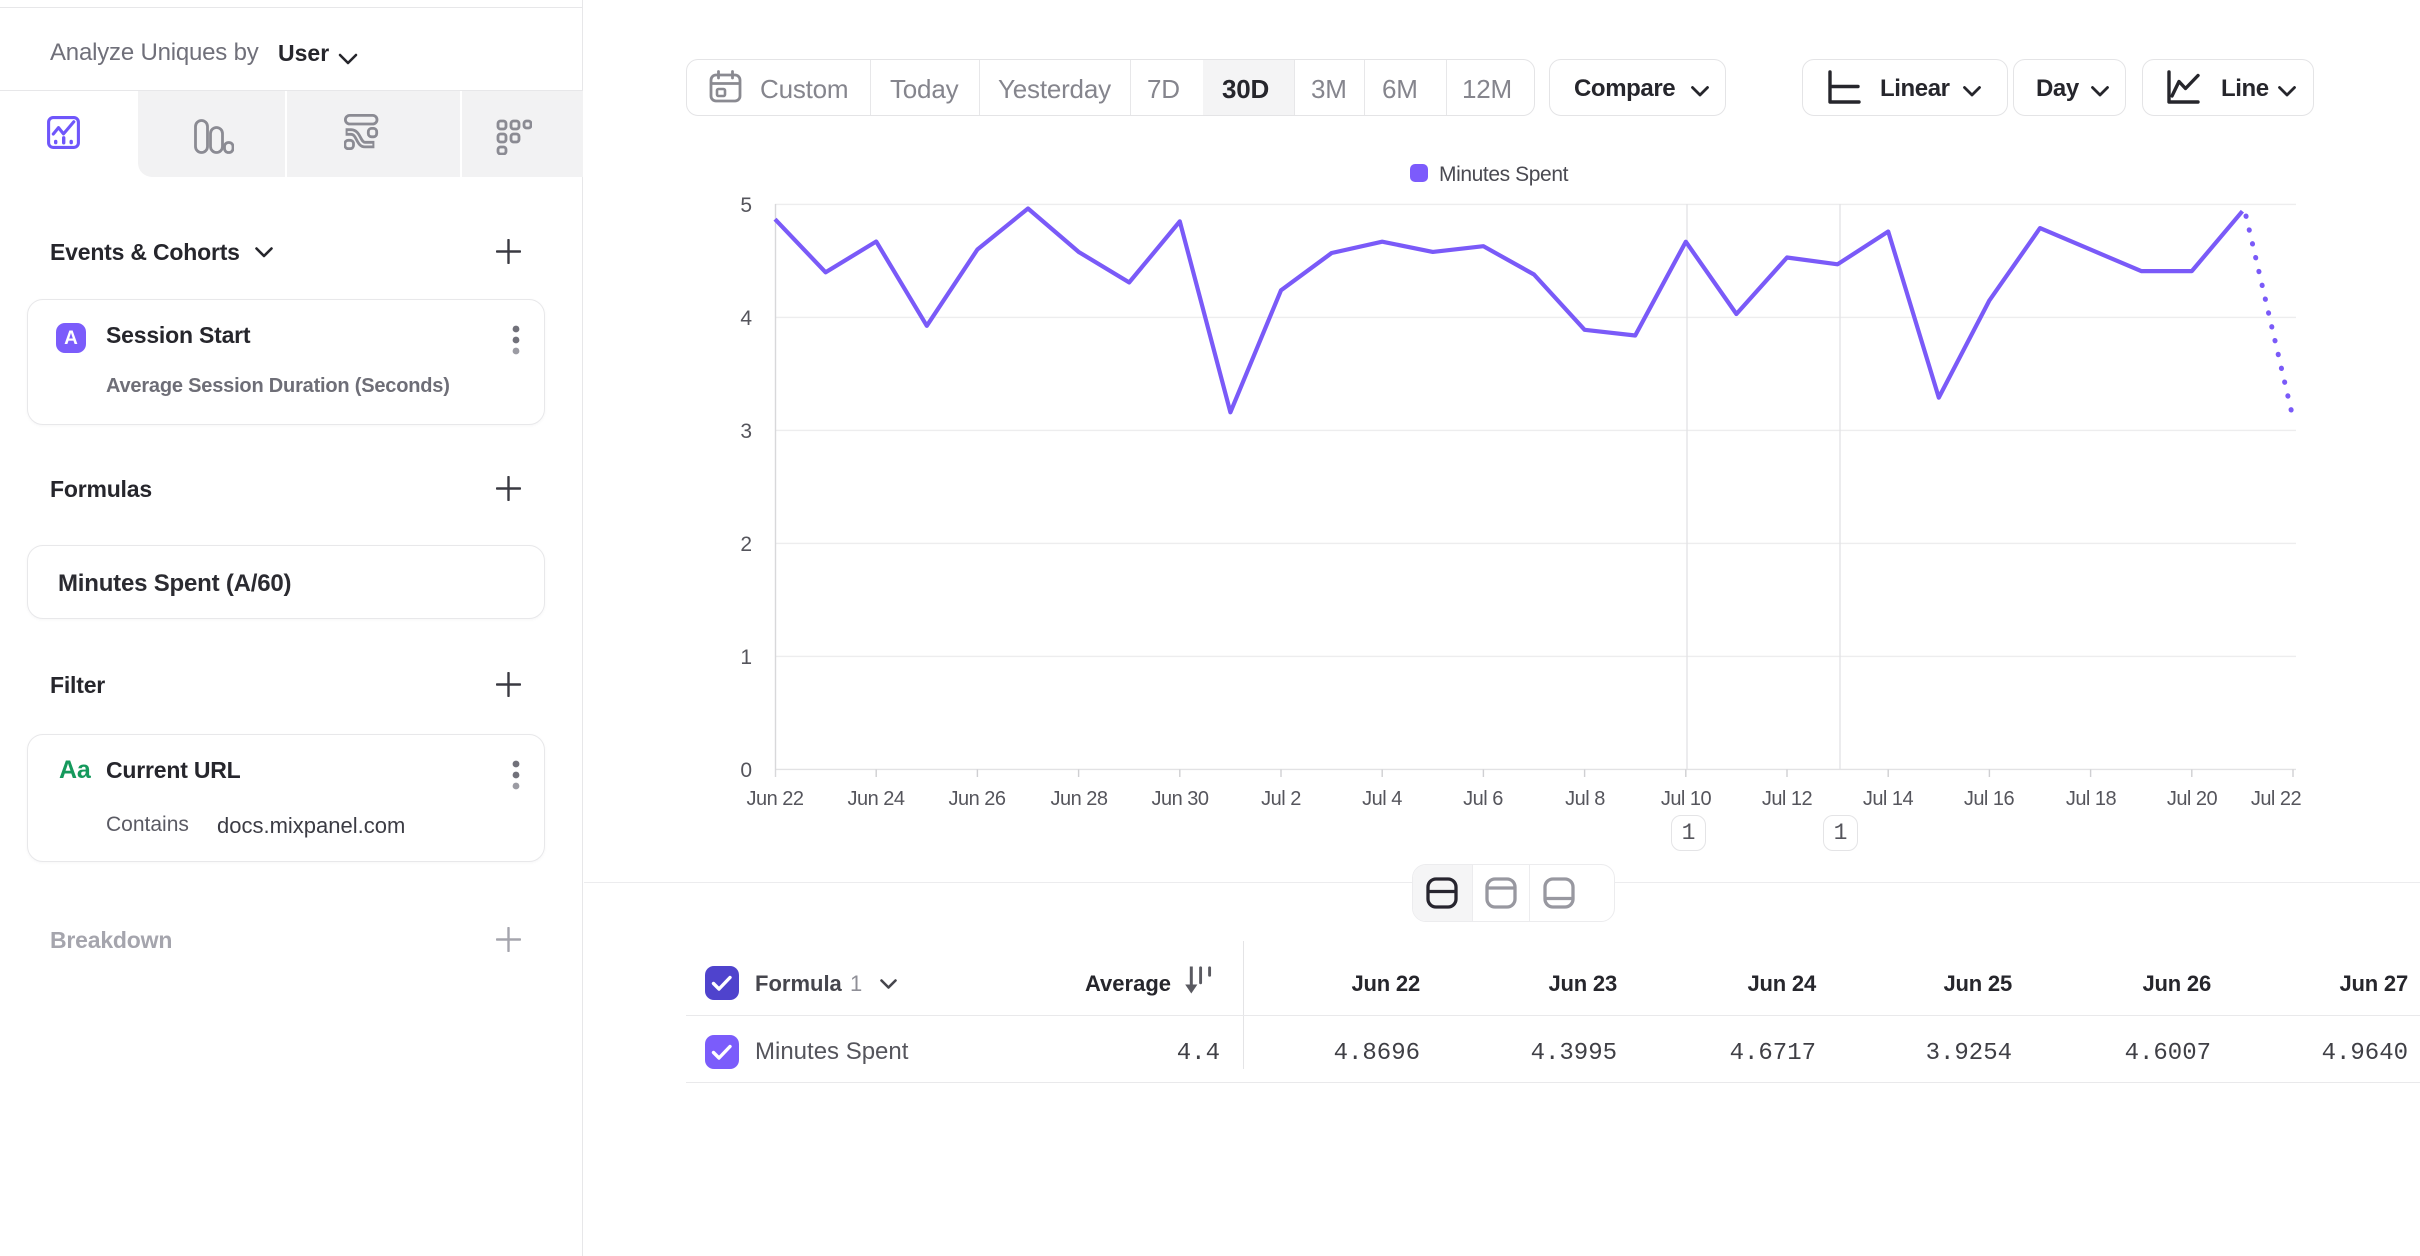 Image resolution: width=2420 pixels, height=1256 pixels. I want to click on svg-text: Jul 20, so click(2192, 799).